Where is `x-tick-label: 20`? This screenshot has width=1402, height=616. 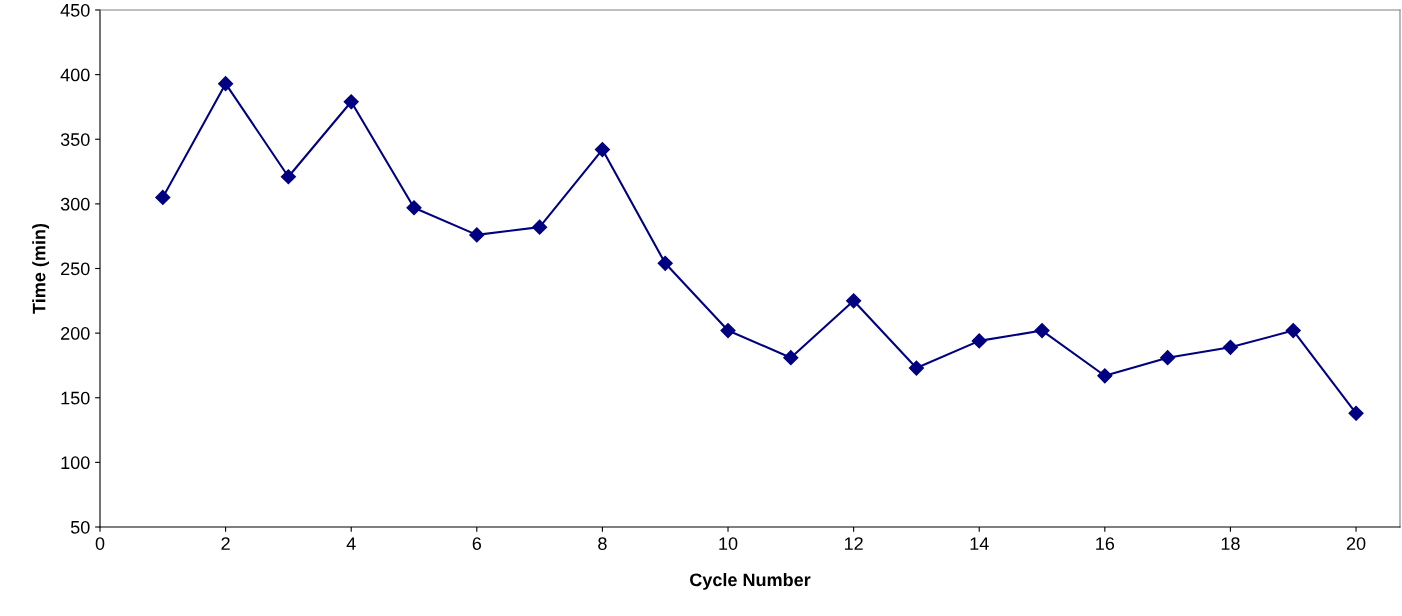 x-tick-label: 20 is located at coordinates (1356, 543).